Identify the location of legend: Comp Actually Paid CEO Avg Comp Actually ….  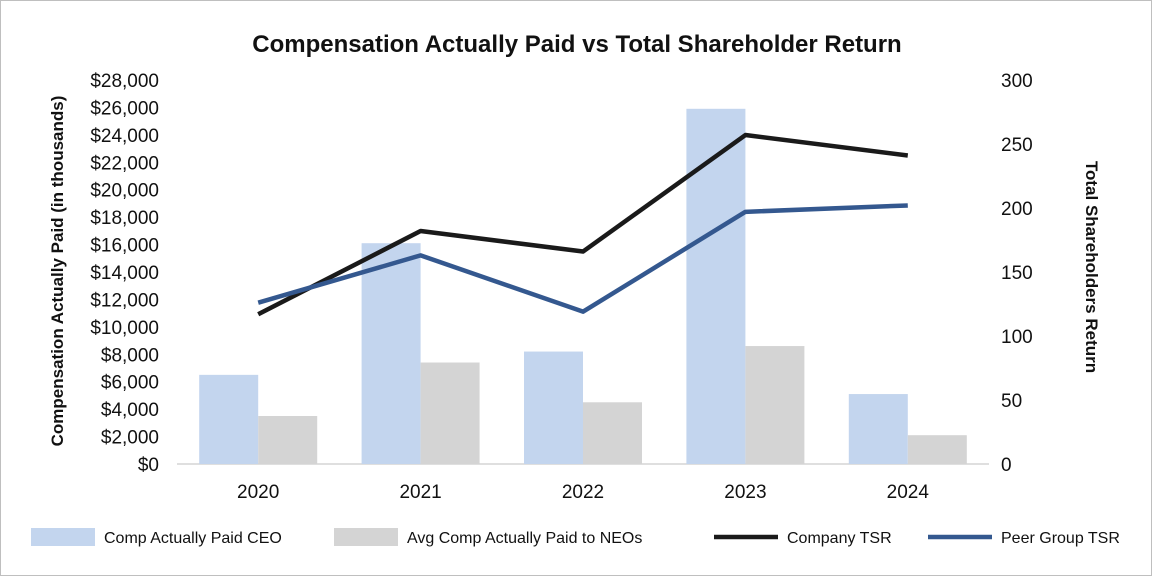
(575, 537).